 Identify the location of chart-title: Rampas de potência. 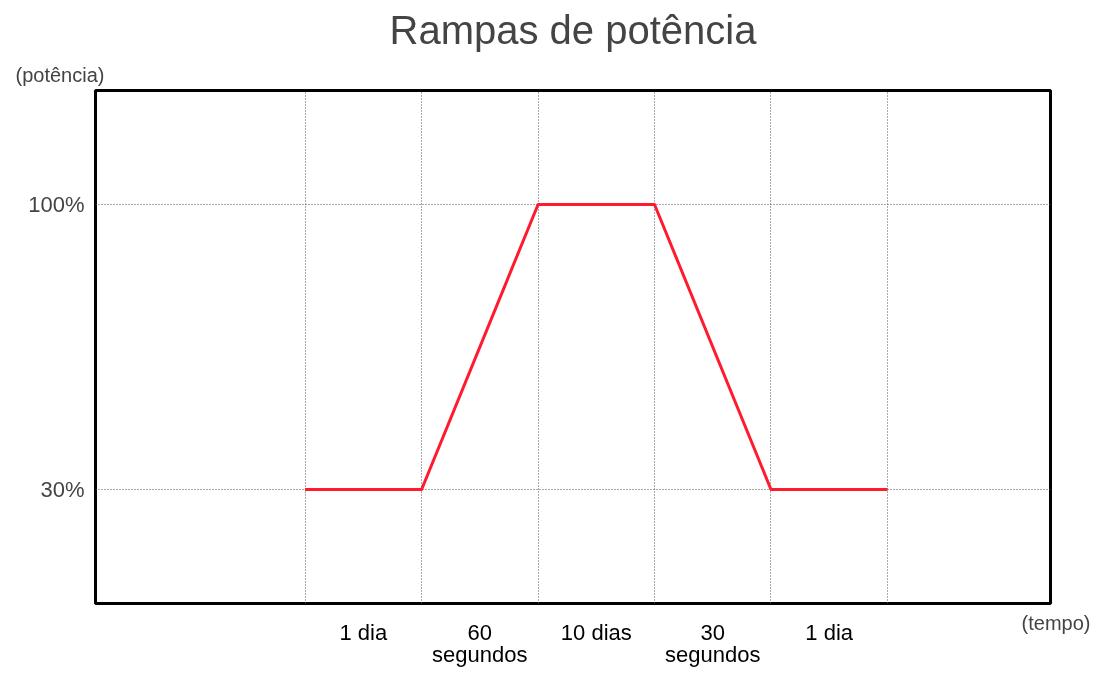
(573, 29).